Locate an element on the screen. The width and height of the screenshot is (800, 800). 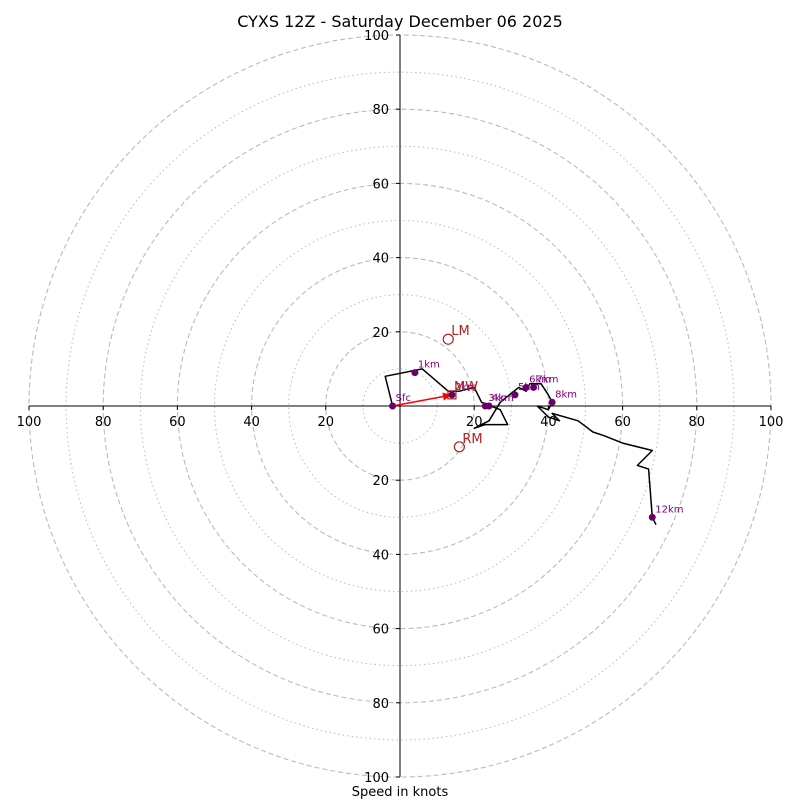
x-tick-label: 20 is located at coordinates (326, 422).